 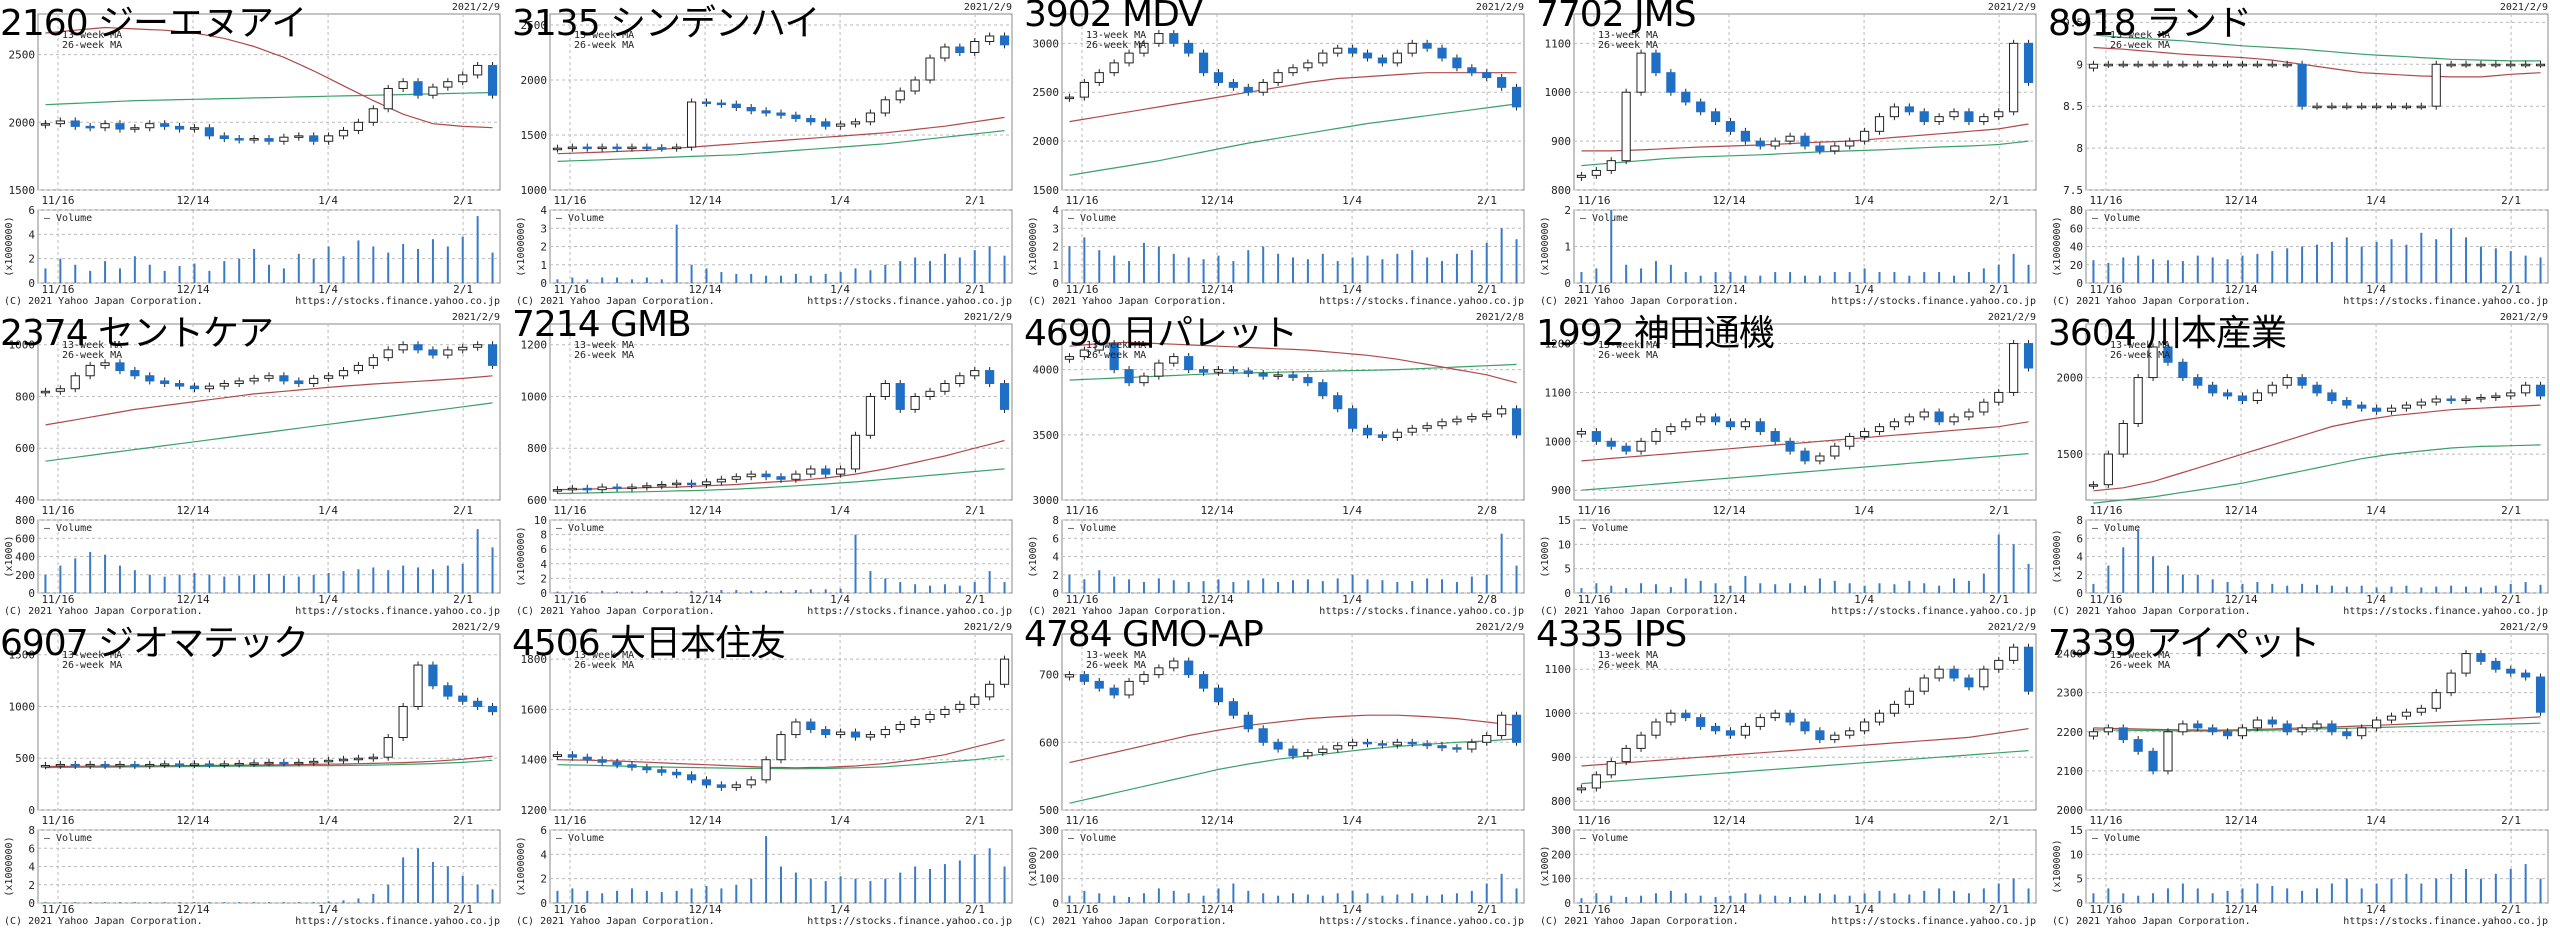 I want to click on volume-panel-frame, so click(x=1805, y=556).